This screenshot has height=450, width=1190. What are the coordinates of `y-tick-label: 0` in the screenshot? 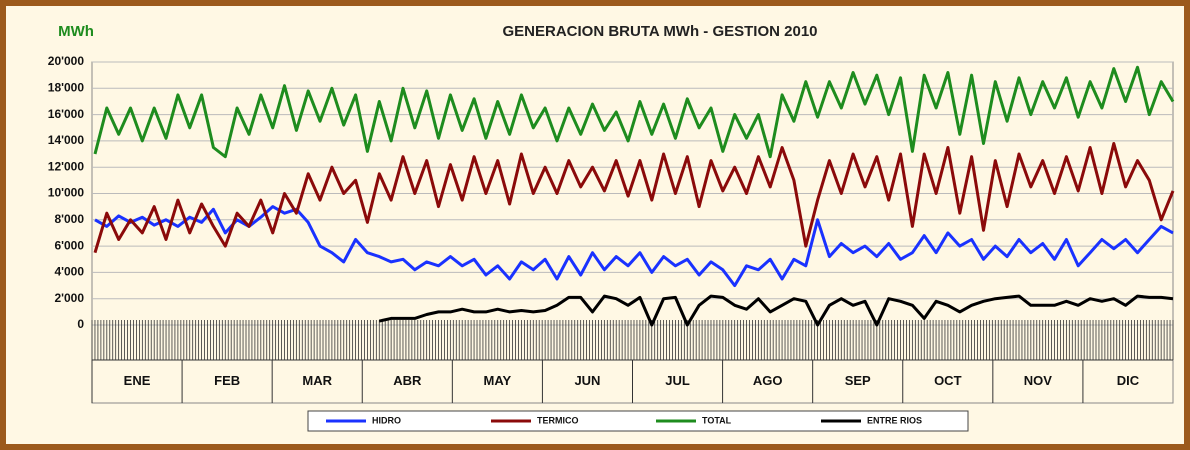 It's located at (80, 324).